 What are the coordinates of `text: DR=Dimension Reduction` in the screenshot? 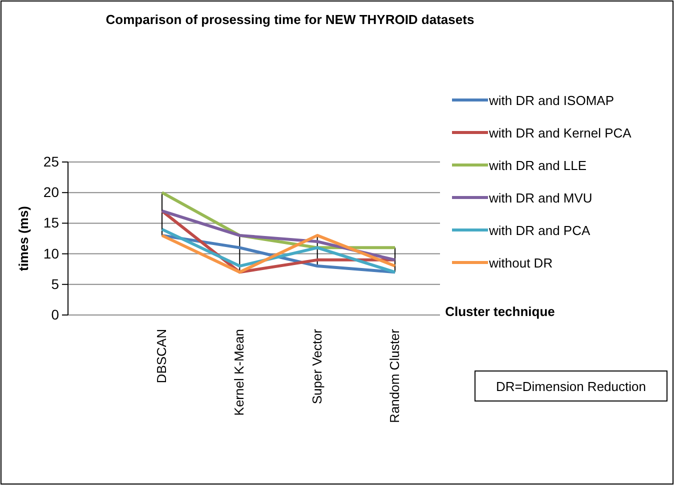 It's located at (571, 386).